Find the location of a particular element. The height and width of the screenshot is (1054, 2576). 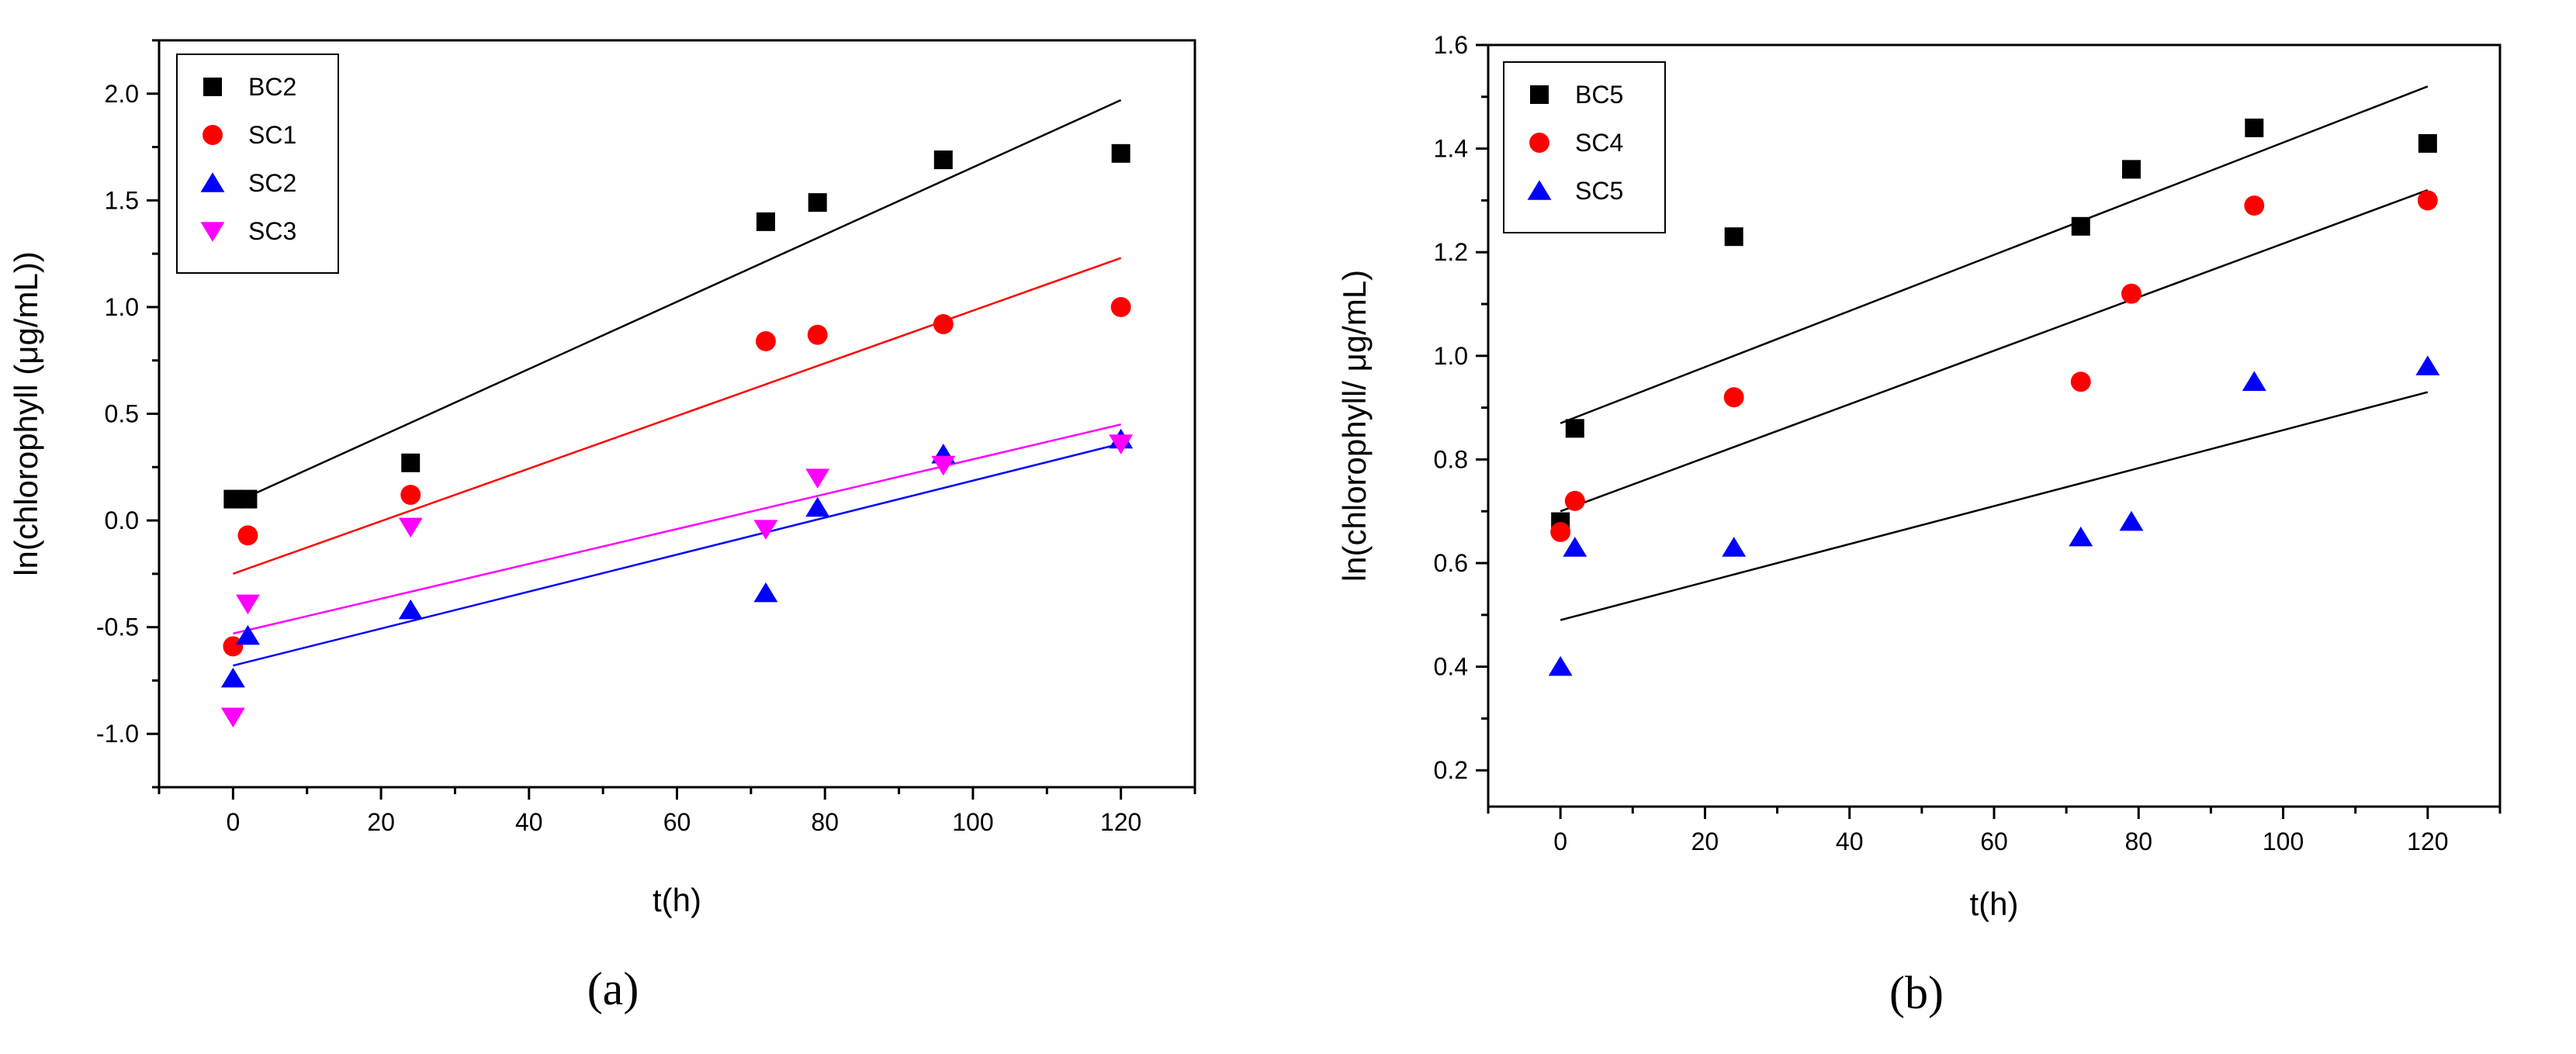

y-tick-label: -1.0 is located at coordinates (117, 734).